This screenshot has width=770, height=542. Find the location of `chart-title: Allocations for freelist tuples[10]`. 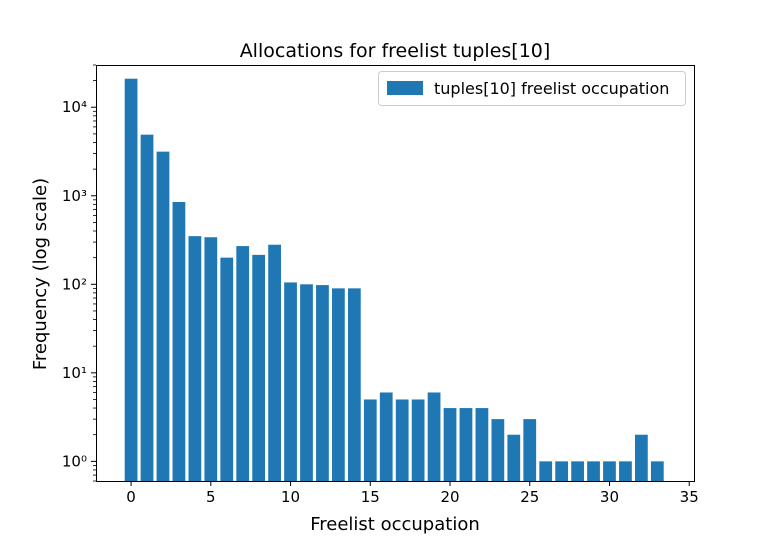

chart-title: Allocations for freelist tuples[10] is located at coordinates (395, 51).